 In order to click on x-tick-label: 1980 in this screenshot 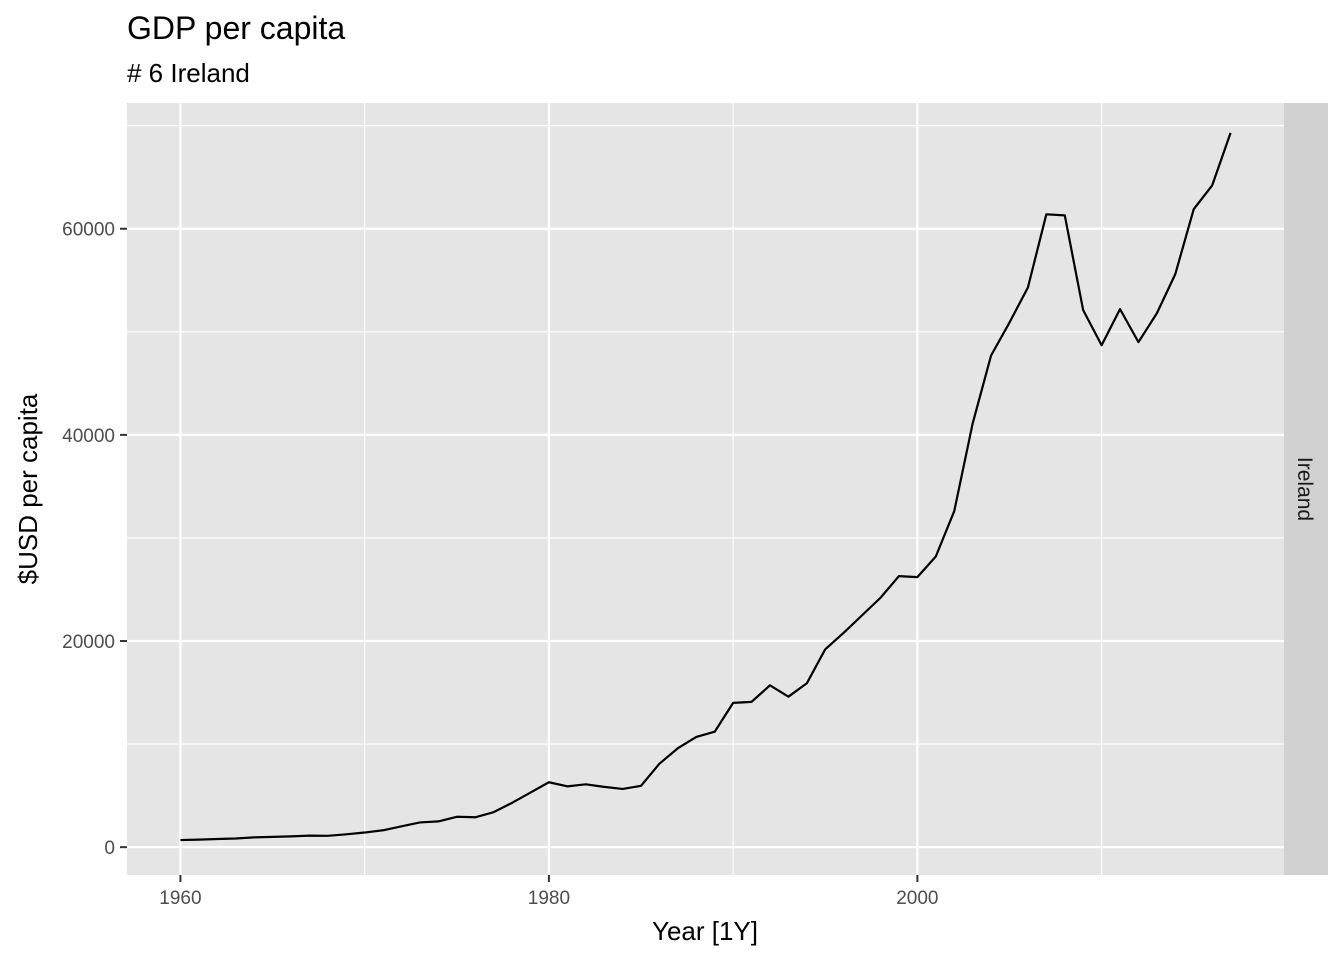, I will do `click(549, 898)`.